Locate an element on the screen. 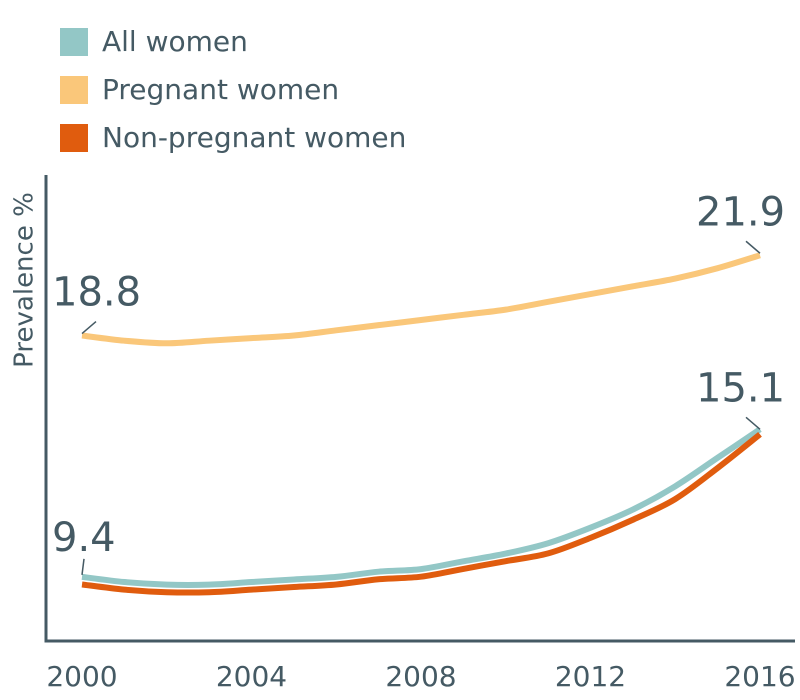 This screenshot has height=700, width=800. x-tick-label-2000: 2000 is located at coordinates (81, 676).